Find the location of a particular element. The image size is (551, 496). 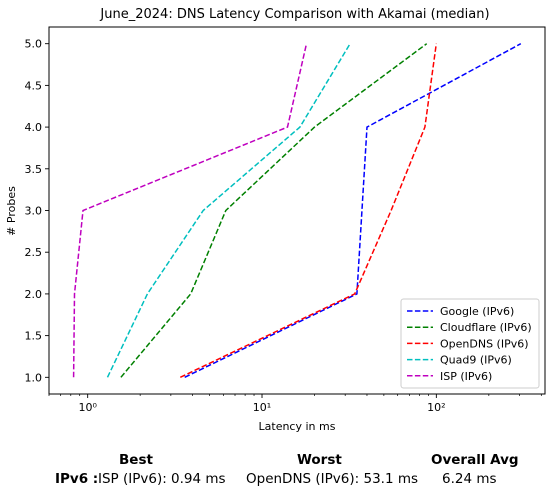

x-tick-label: 10¹ is located at coordinates (262, 407).